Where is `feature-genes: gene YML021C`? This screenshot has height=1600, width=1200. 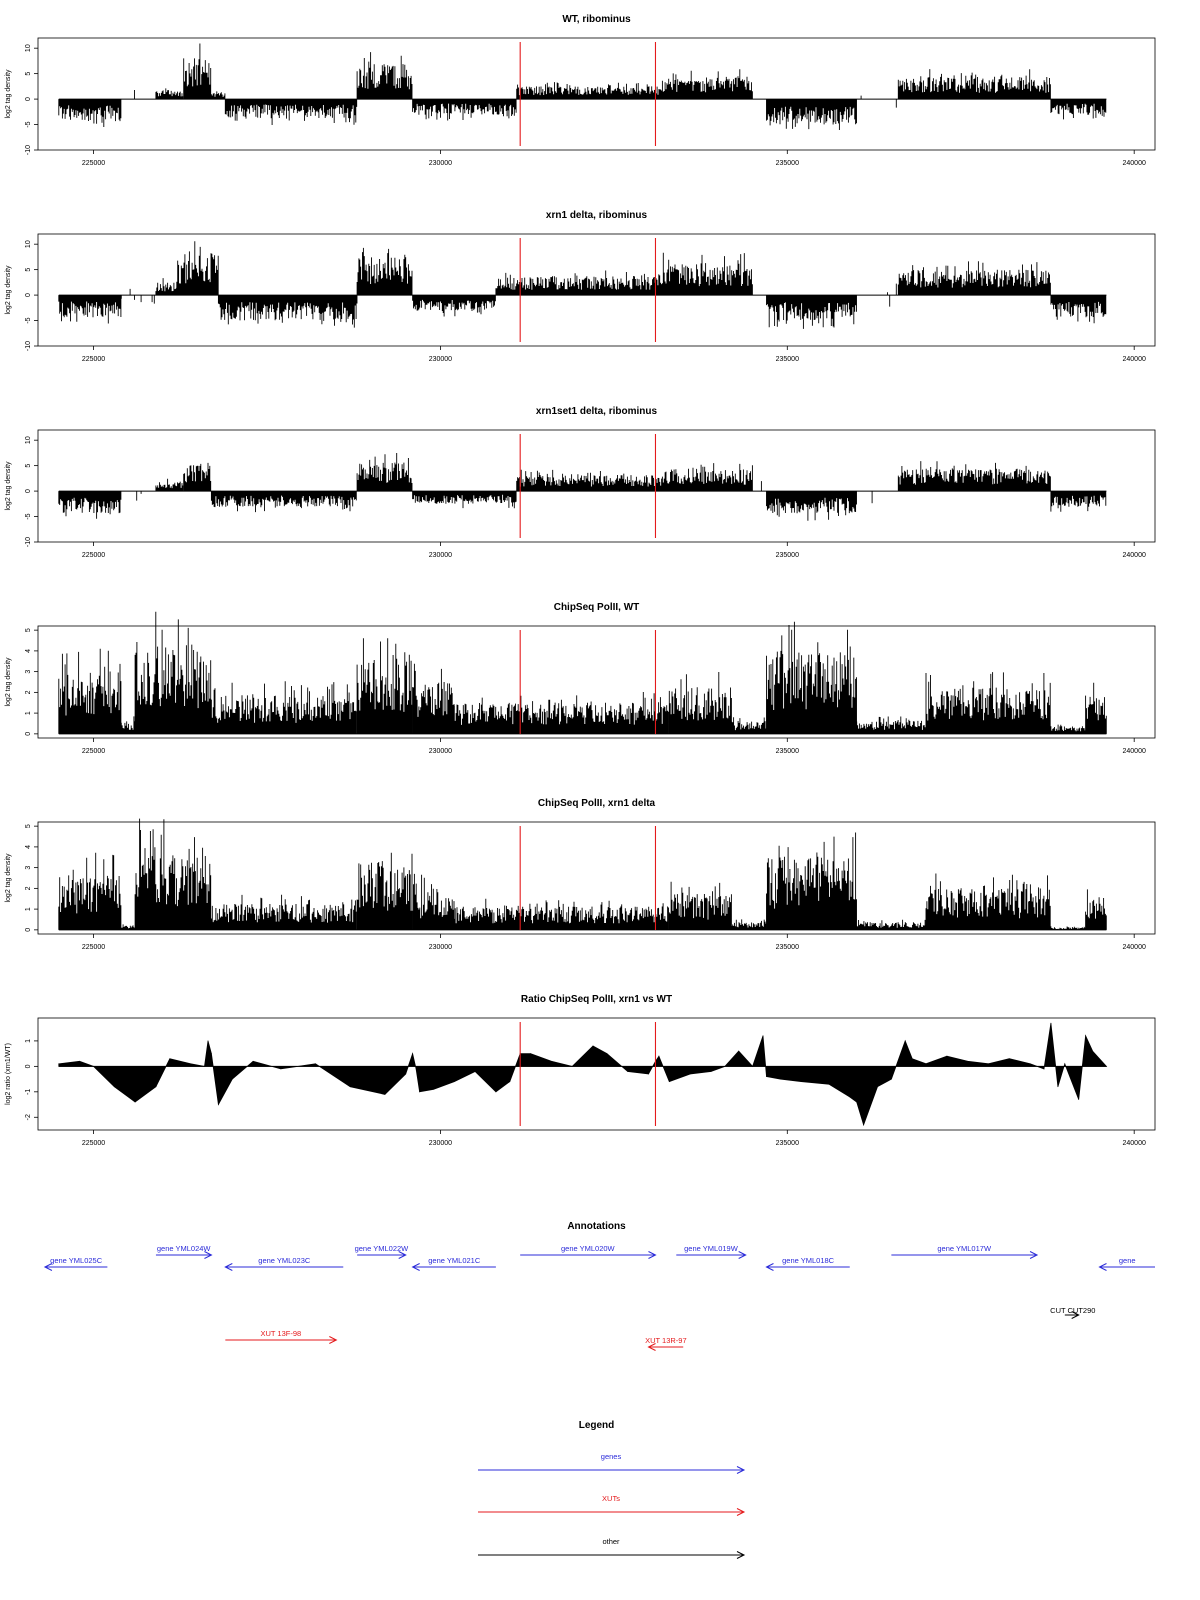 feature-genes: gene YML021C is located at coordinates (453, 1263).